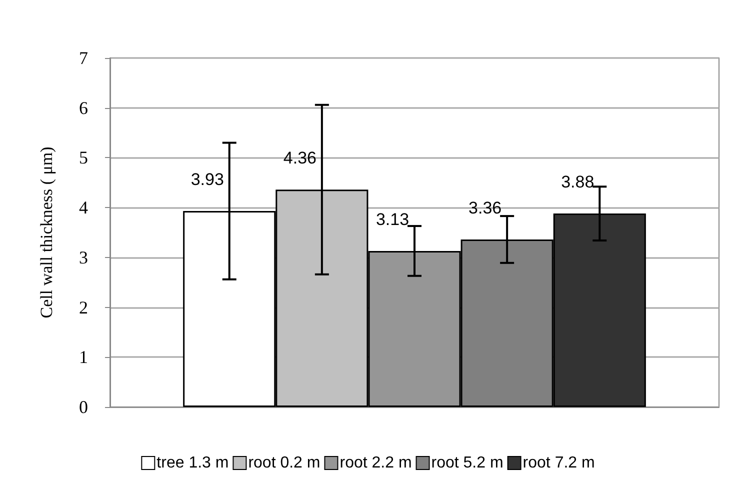 Image resolution: width=736 pixels, height=494 pixels. Describe the element at coordinates (192, 463) in the screenshot. I see `legend-label: tree 1.3 m` at that location.